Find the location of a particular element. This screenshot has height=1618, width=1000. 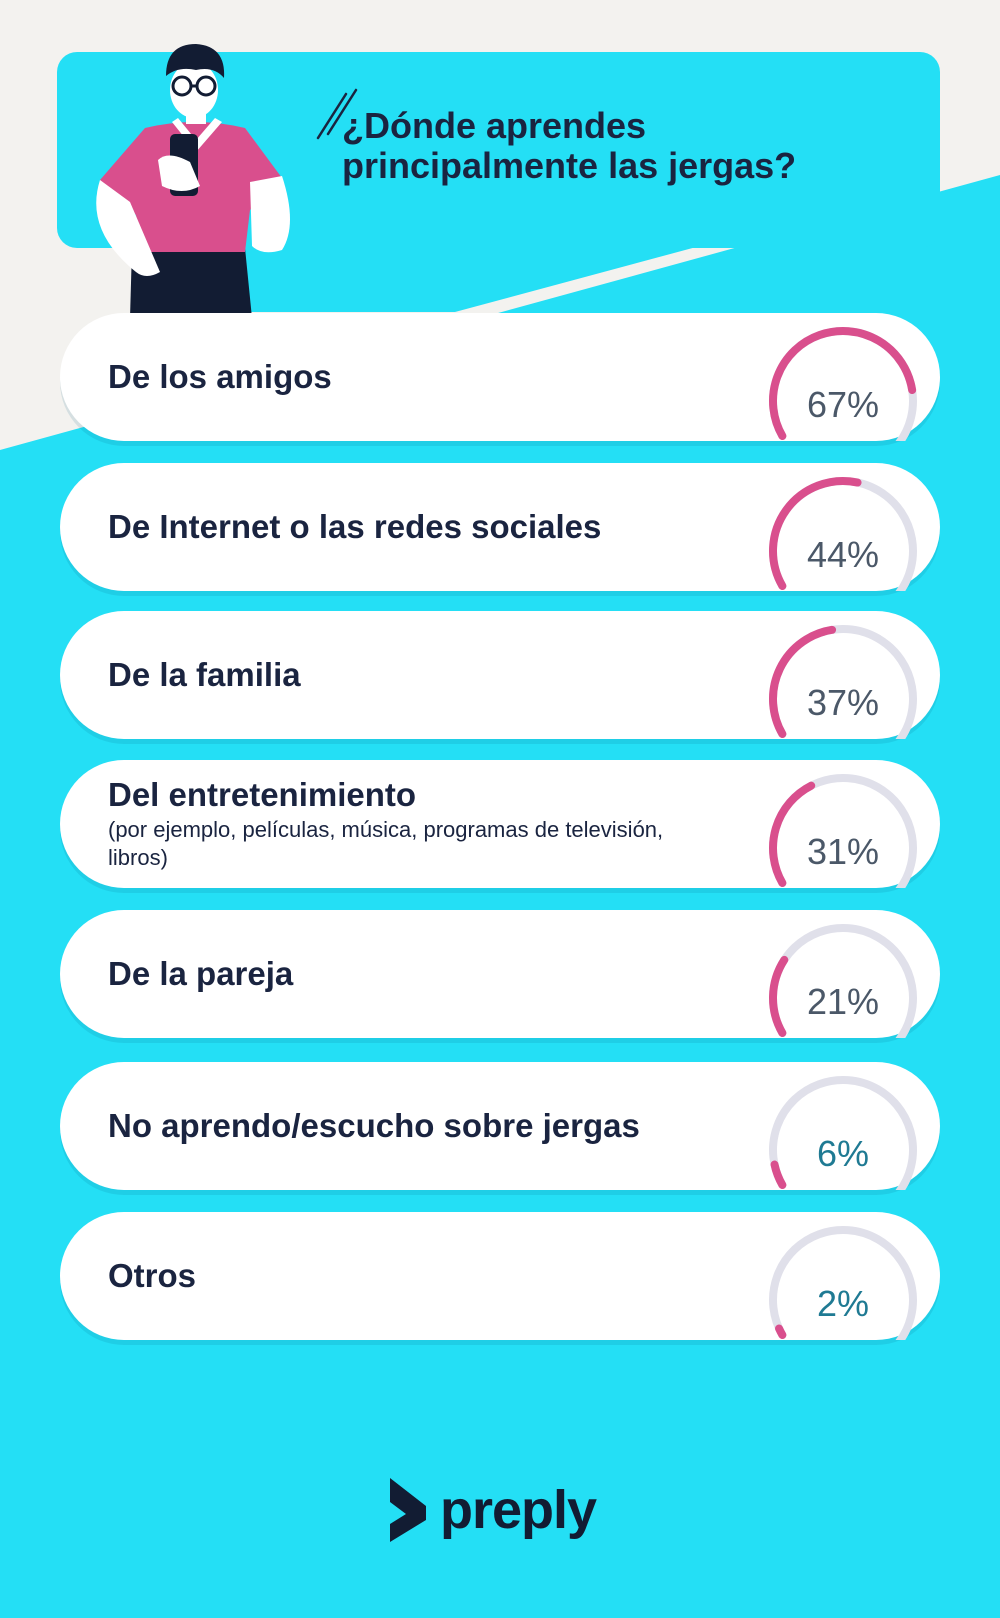

preply-logo-icon is located at coordinates (408, 1510).